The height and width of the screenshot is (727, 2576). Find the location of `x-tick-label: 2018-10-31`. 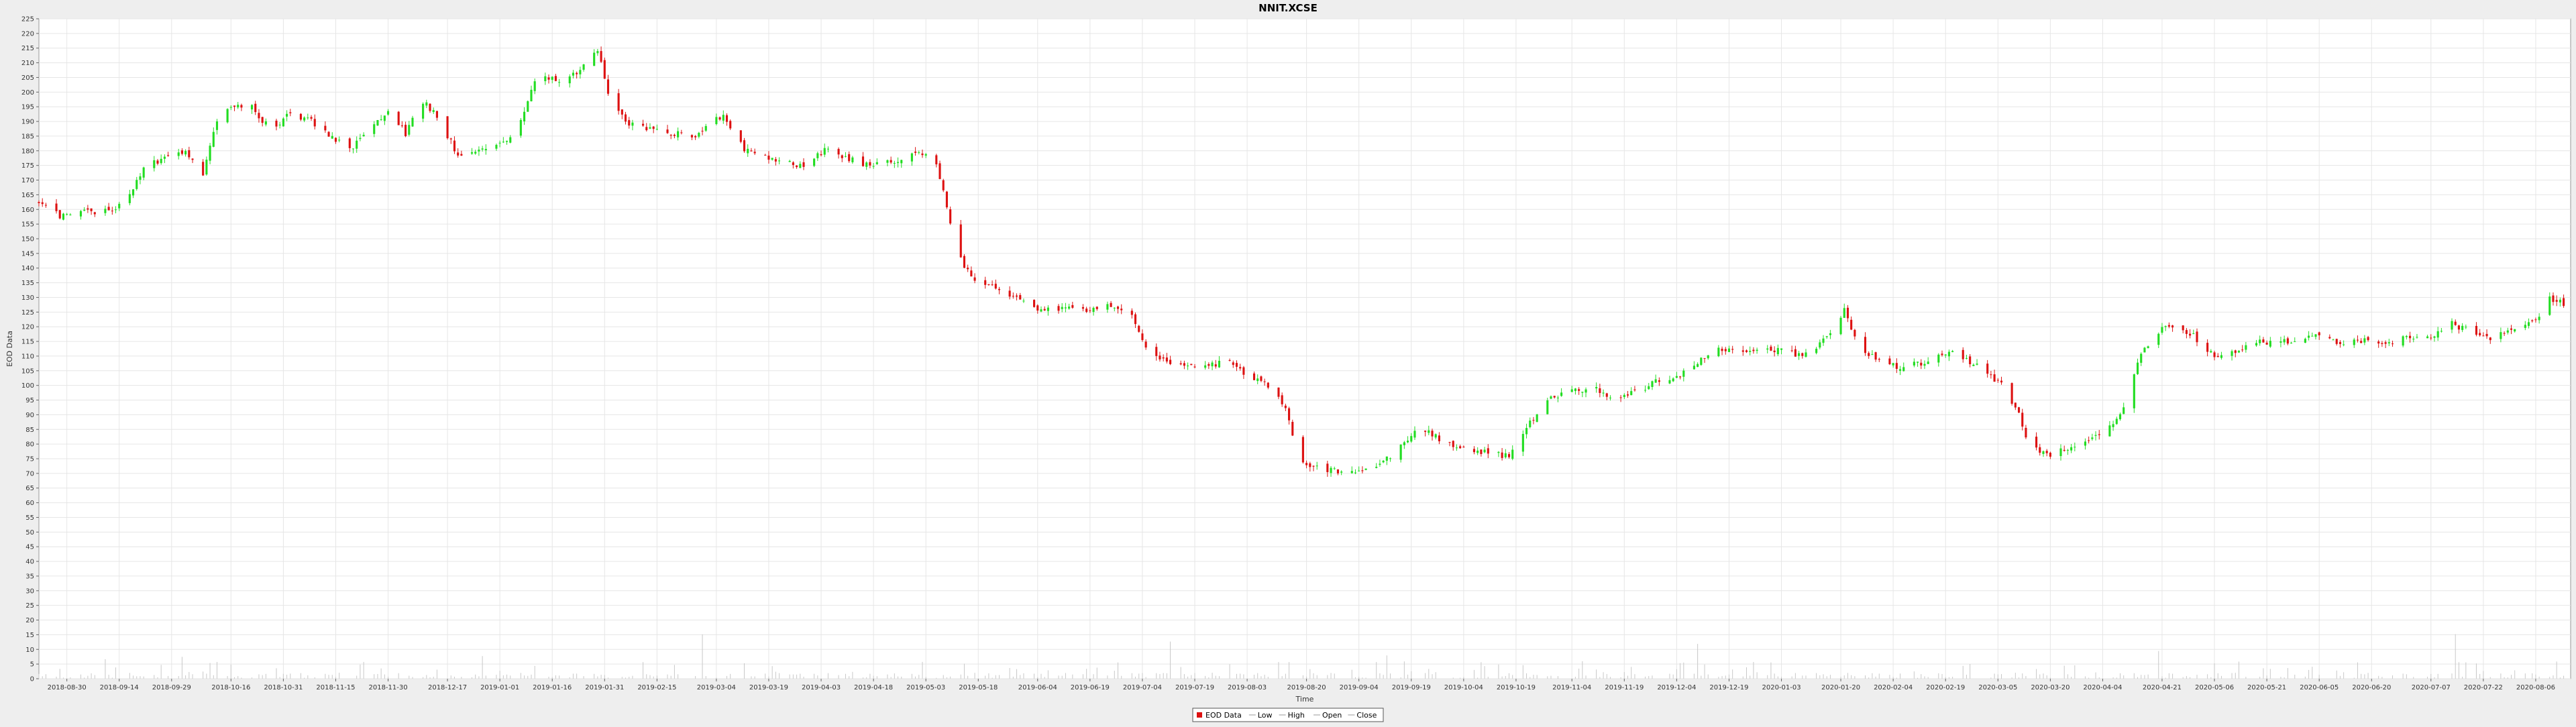

x-tick-label: 2018-10-31 is located at coordinates (283, 687).